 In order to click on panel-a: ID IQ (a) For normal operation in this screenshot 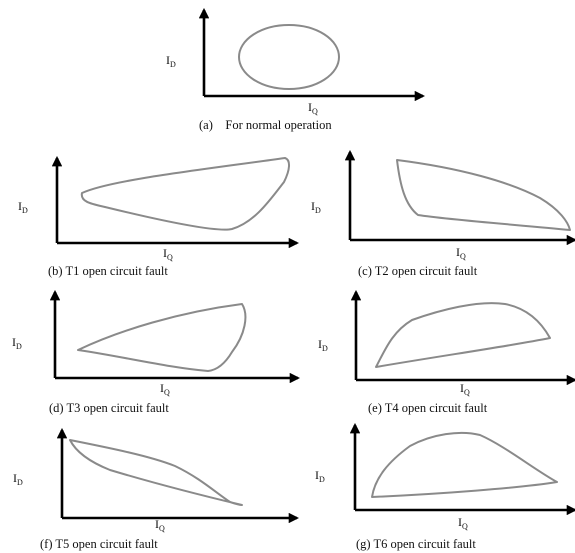, I will do `click(296, 69)`.